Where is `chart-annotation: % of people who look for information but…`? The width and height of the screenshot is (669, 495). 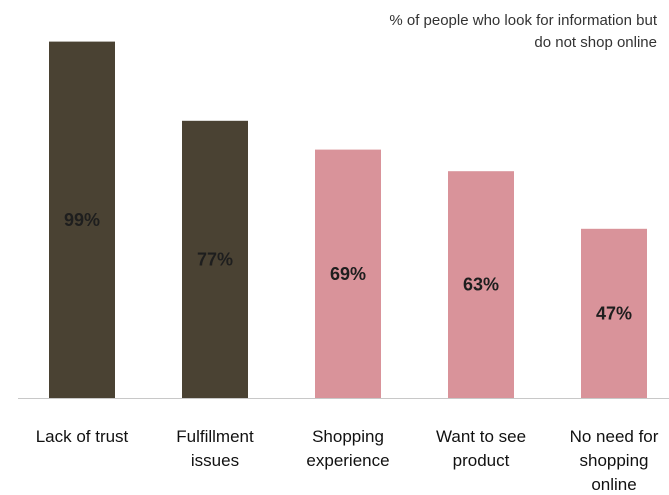 chart-annotation: % of people who look for information but… is located at coordinates (492, 32).